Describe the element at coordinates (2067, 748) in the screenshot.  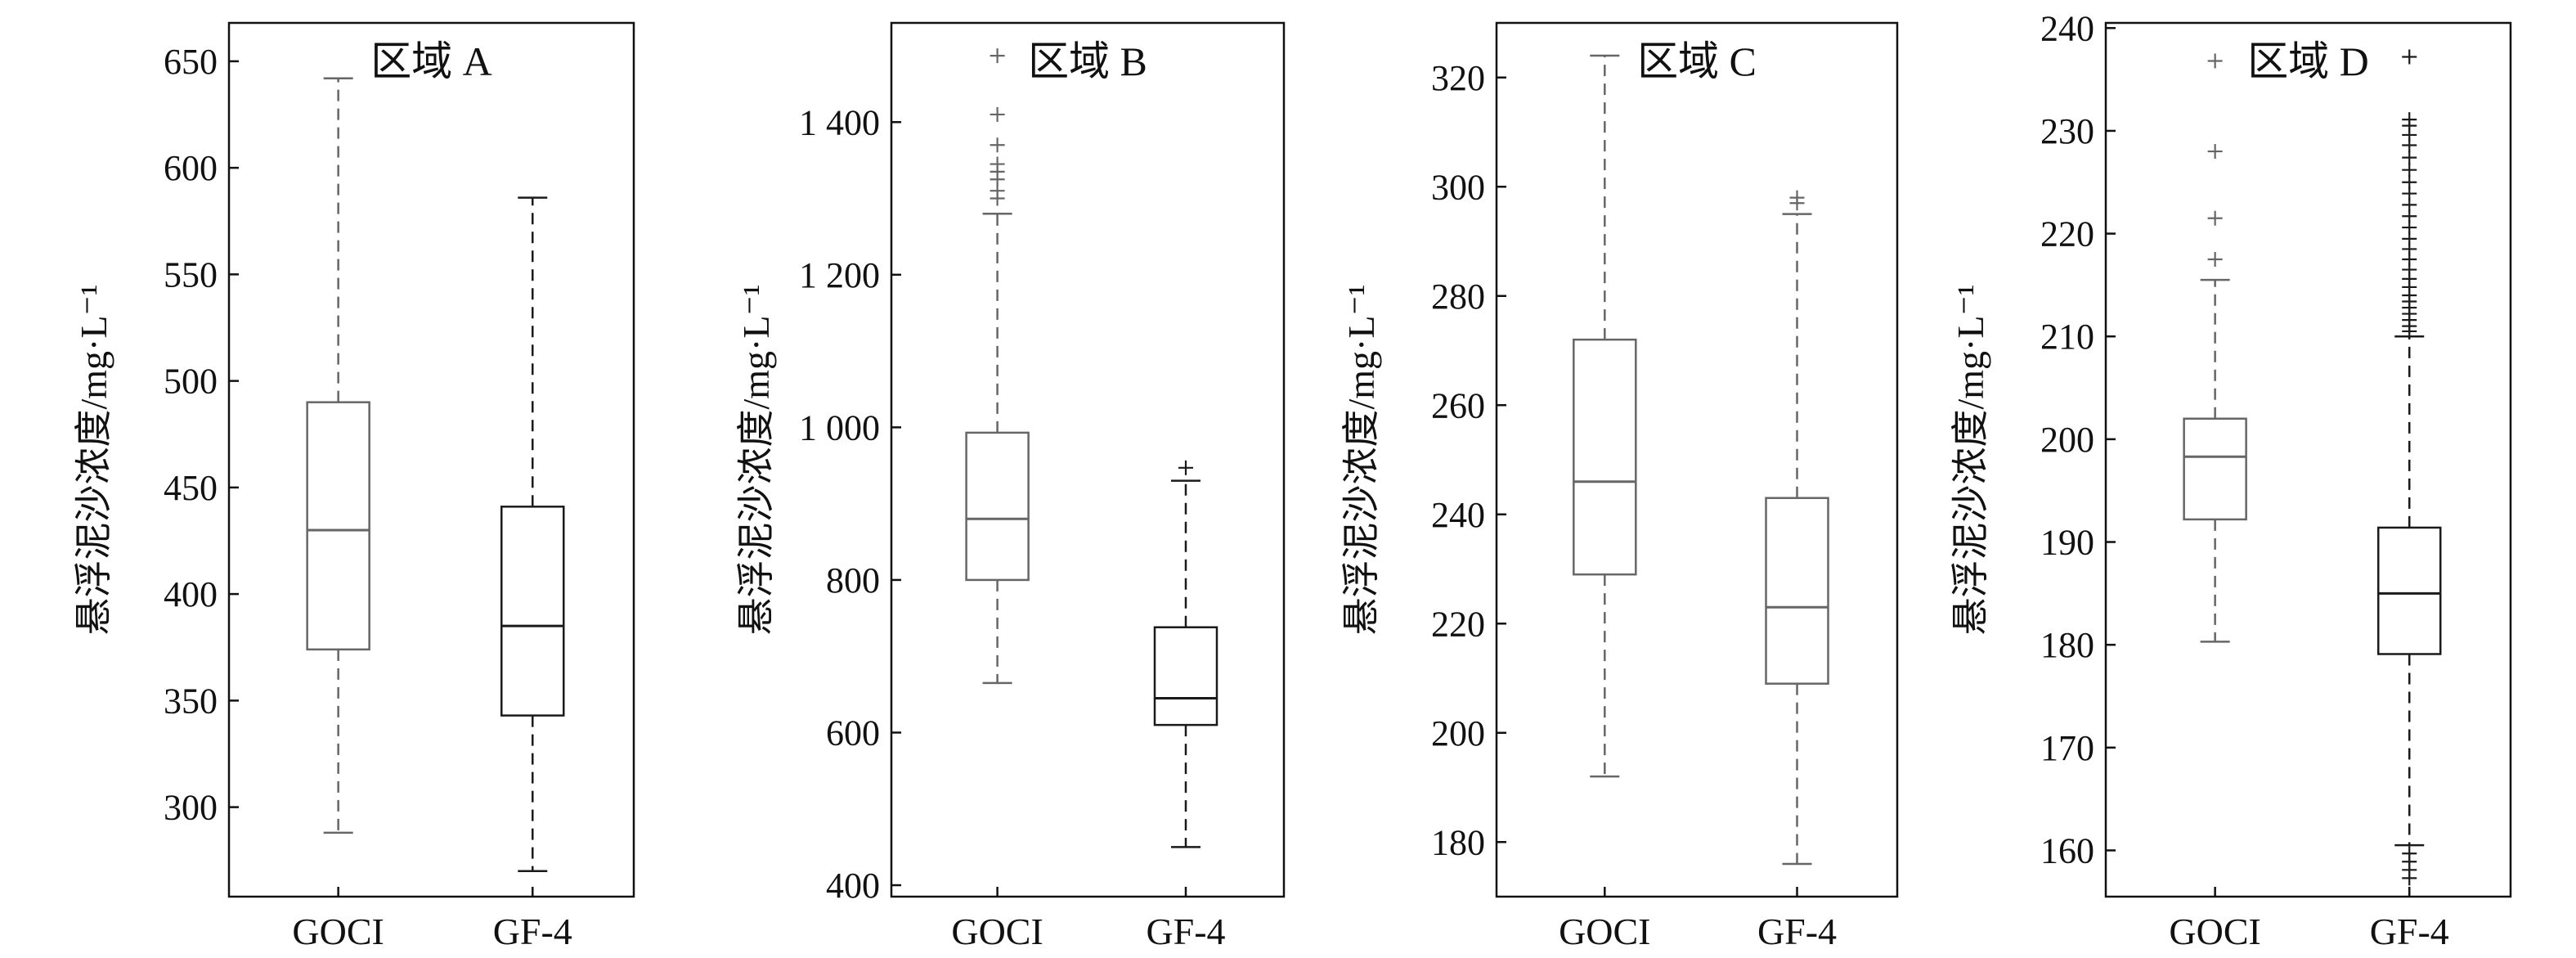
I see `y-tick-label: 170` at that location.